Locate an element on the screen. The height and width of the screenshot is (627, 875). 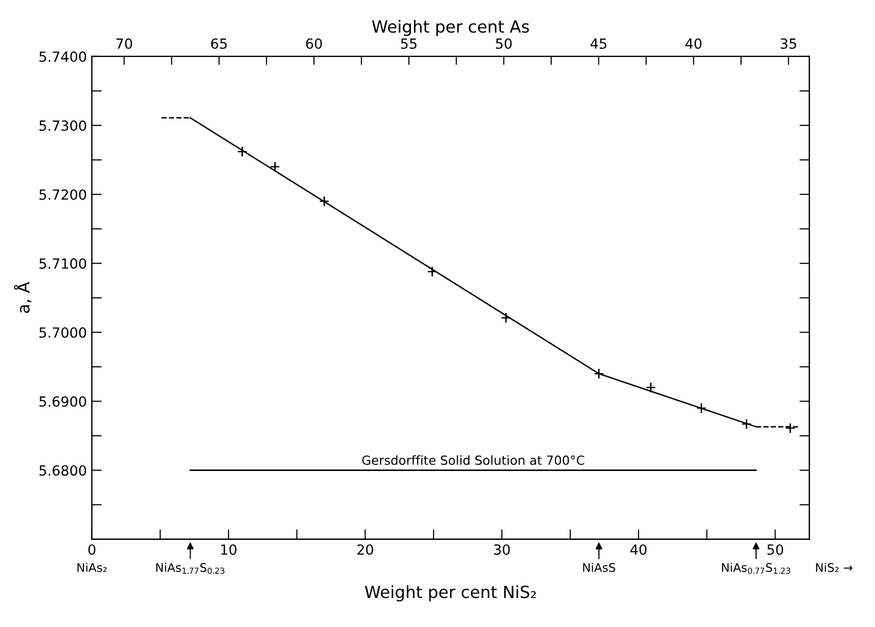
y-tick-label: 5.6800 is located at coordinates (62, 470).